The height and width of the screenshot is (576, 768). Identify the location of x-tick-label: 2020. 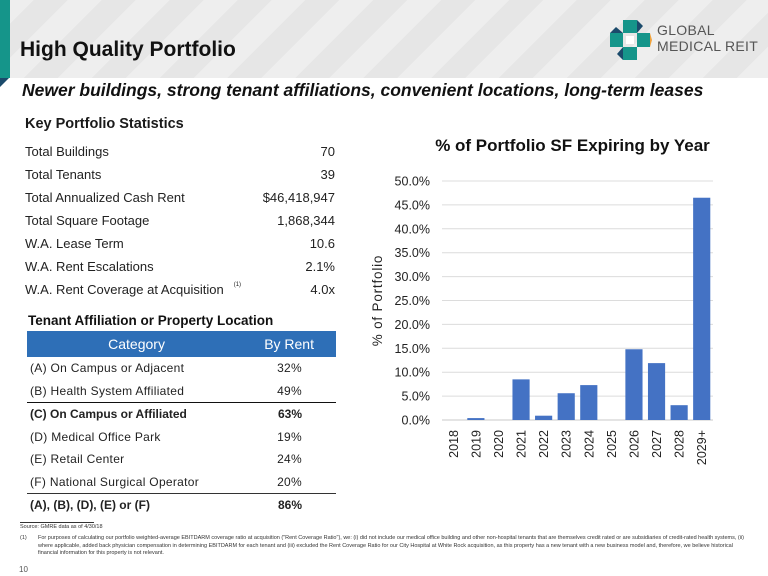
(499, 444).